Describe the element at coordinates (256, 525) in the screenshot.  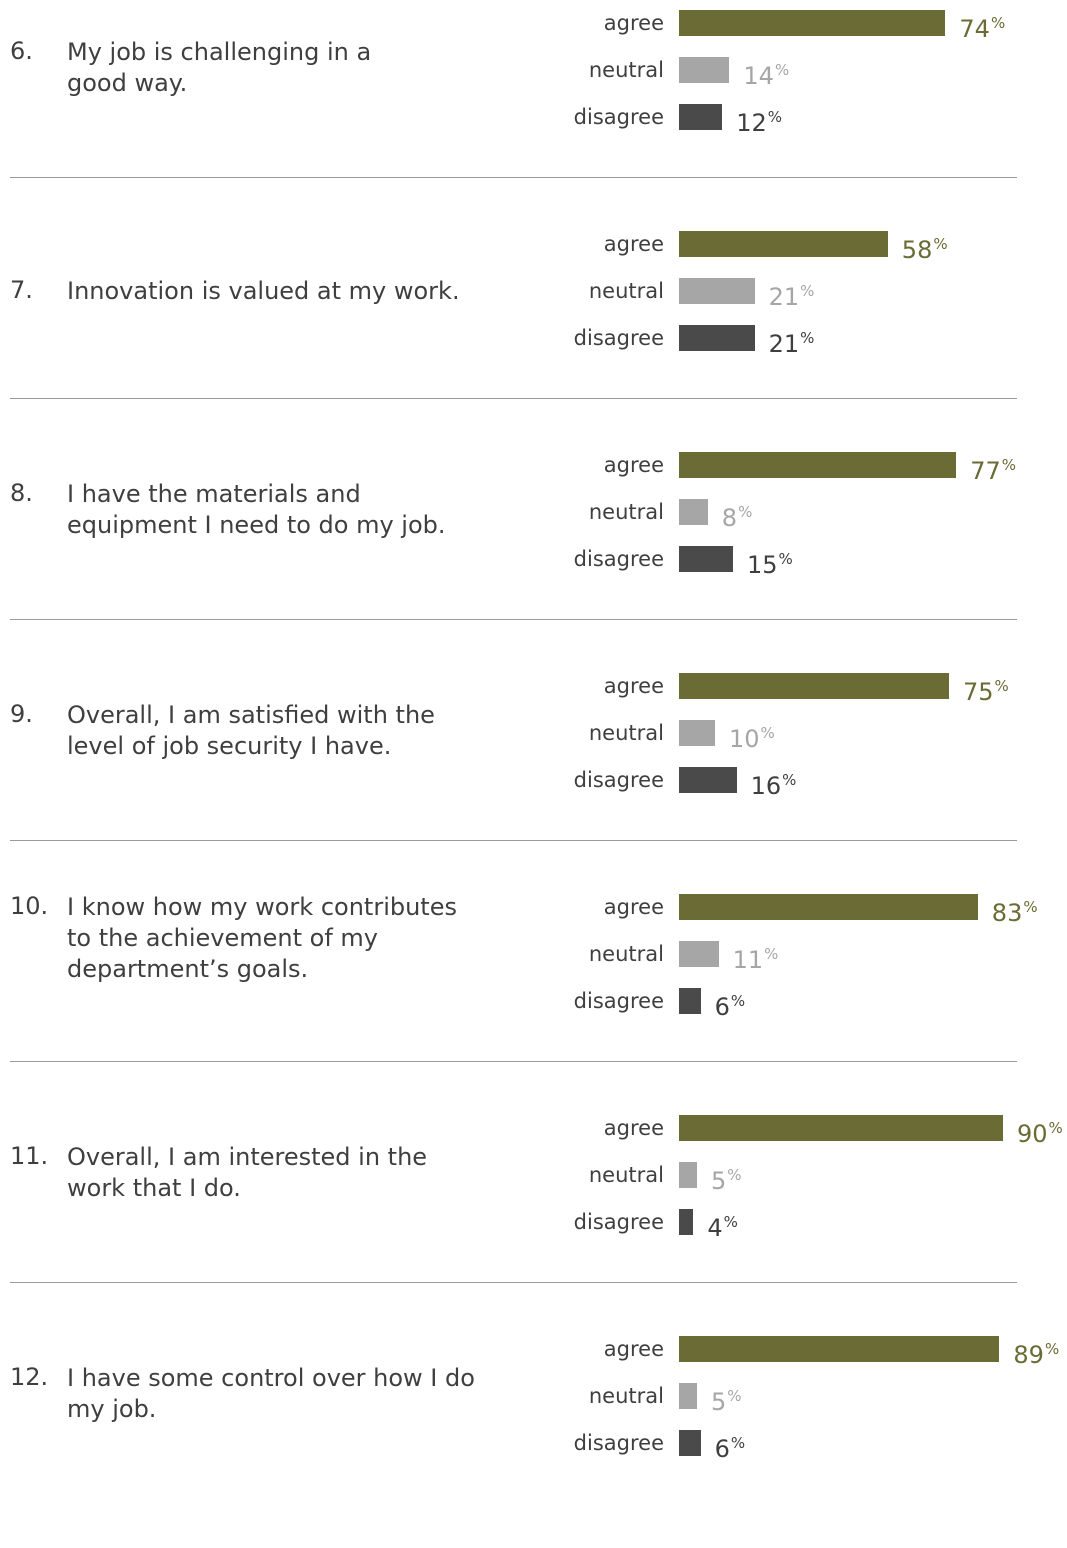
I see `question-text-line: equipment I need to do my job.` at that location.